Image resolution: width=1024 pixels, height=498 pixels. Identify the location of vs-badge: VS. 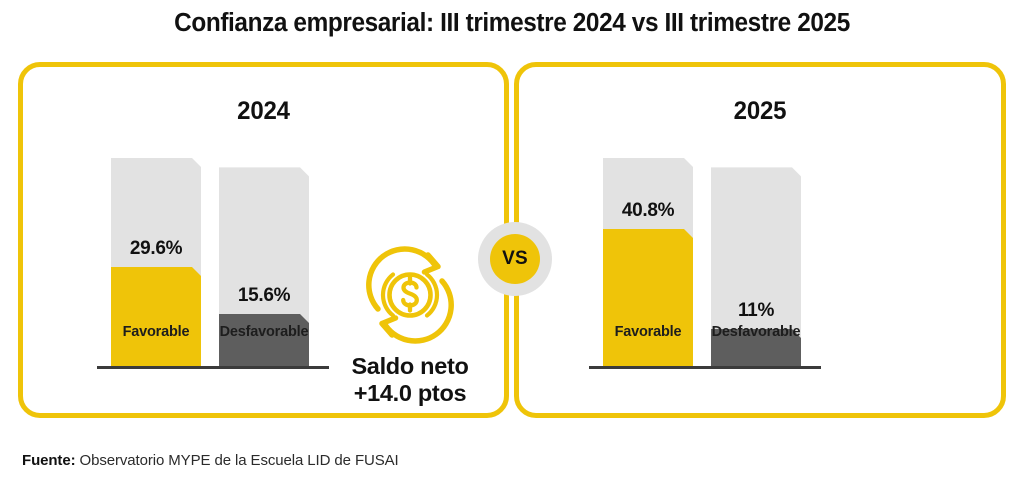
(515, 259).